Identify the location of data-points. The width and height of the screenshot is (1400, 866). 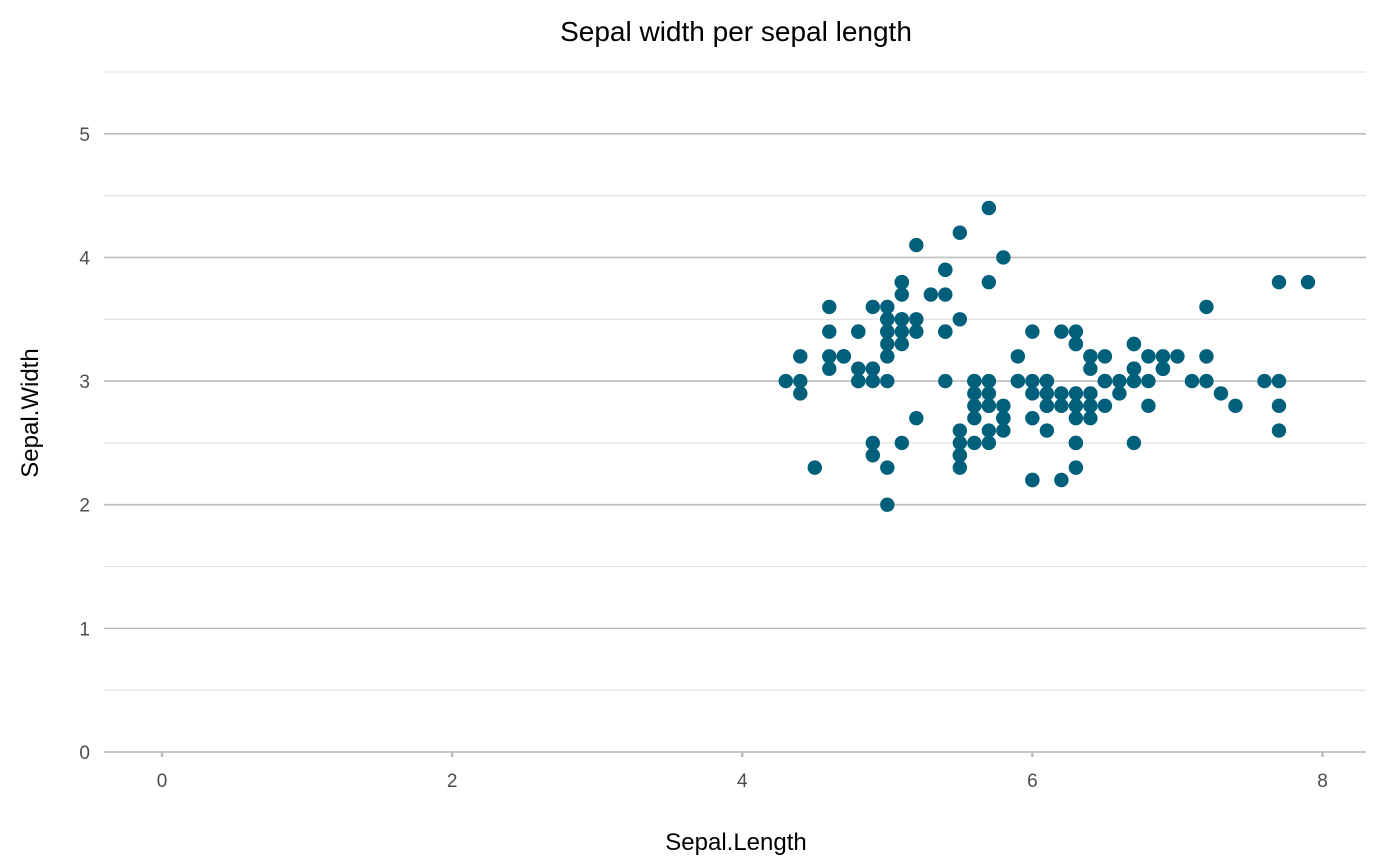
(1047, 356).